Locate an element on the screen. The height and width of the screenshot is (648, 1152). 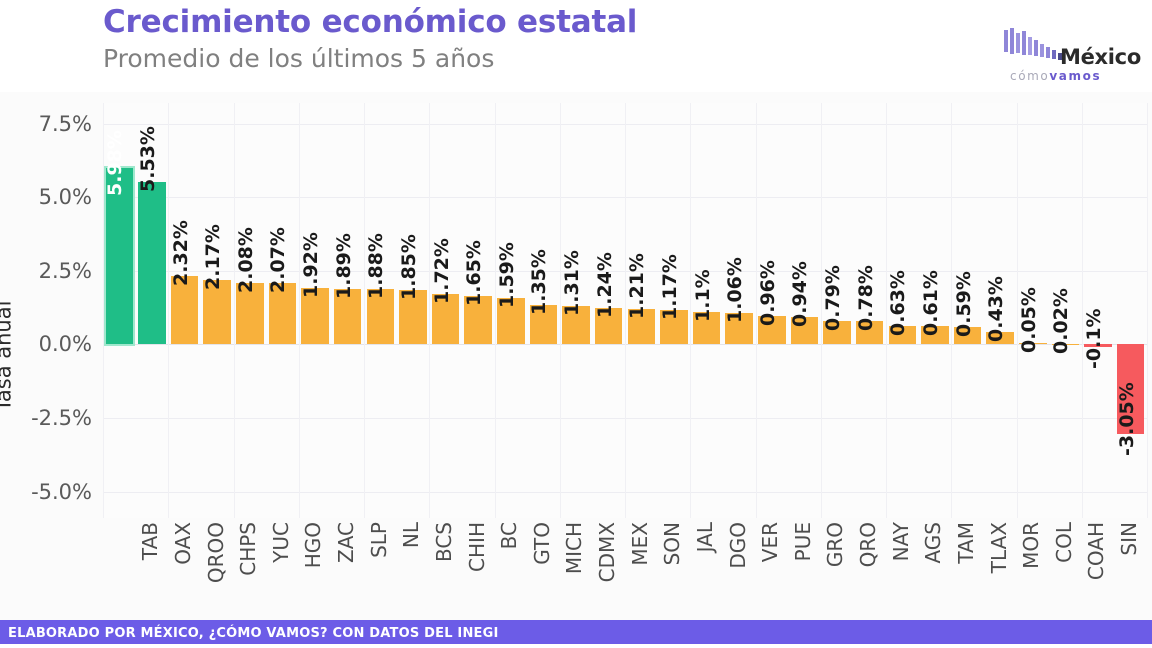
bar-slot: 1.65% is located at coordinates (478, 310).